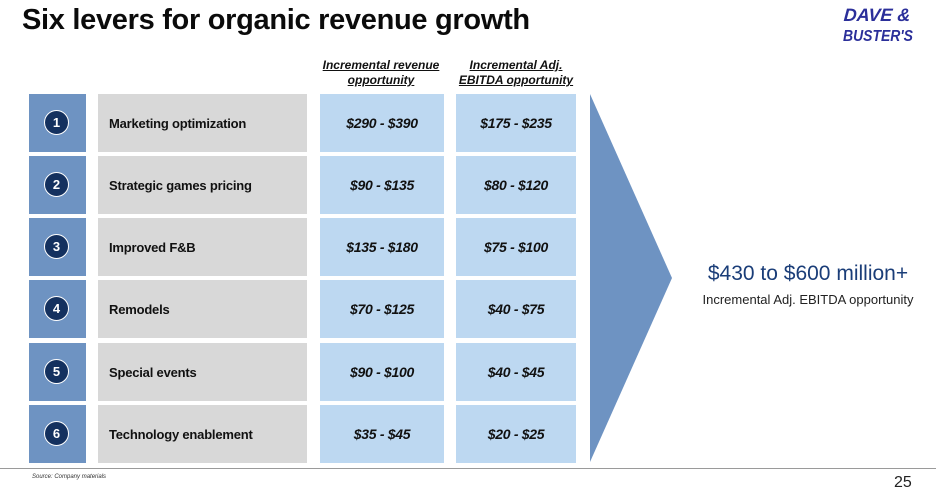 The width and height of the screenshot is (936, 492). I want to click on lever-ebitda-value: $40 - $75, so click(516, 309).